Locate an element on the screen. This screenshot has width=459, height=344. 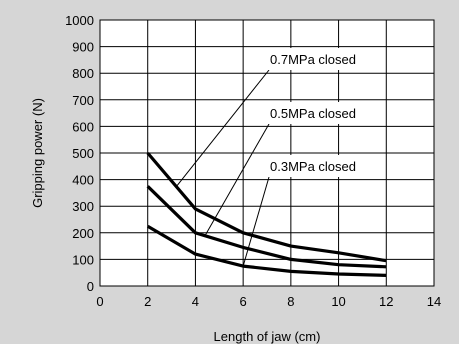
y-tick-label: 800 is located at coordinates (83, 73).